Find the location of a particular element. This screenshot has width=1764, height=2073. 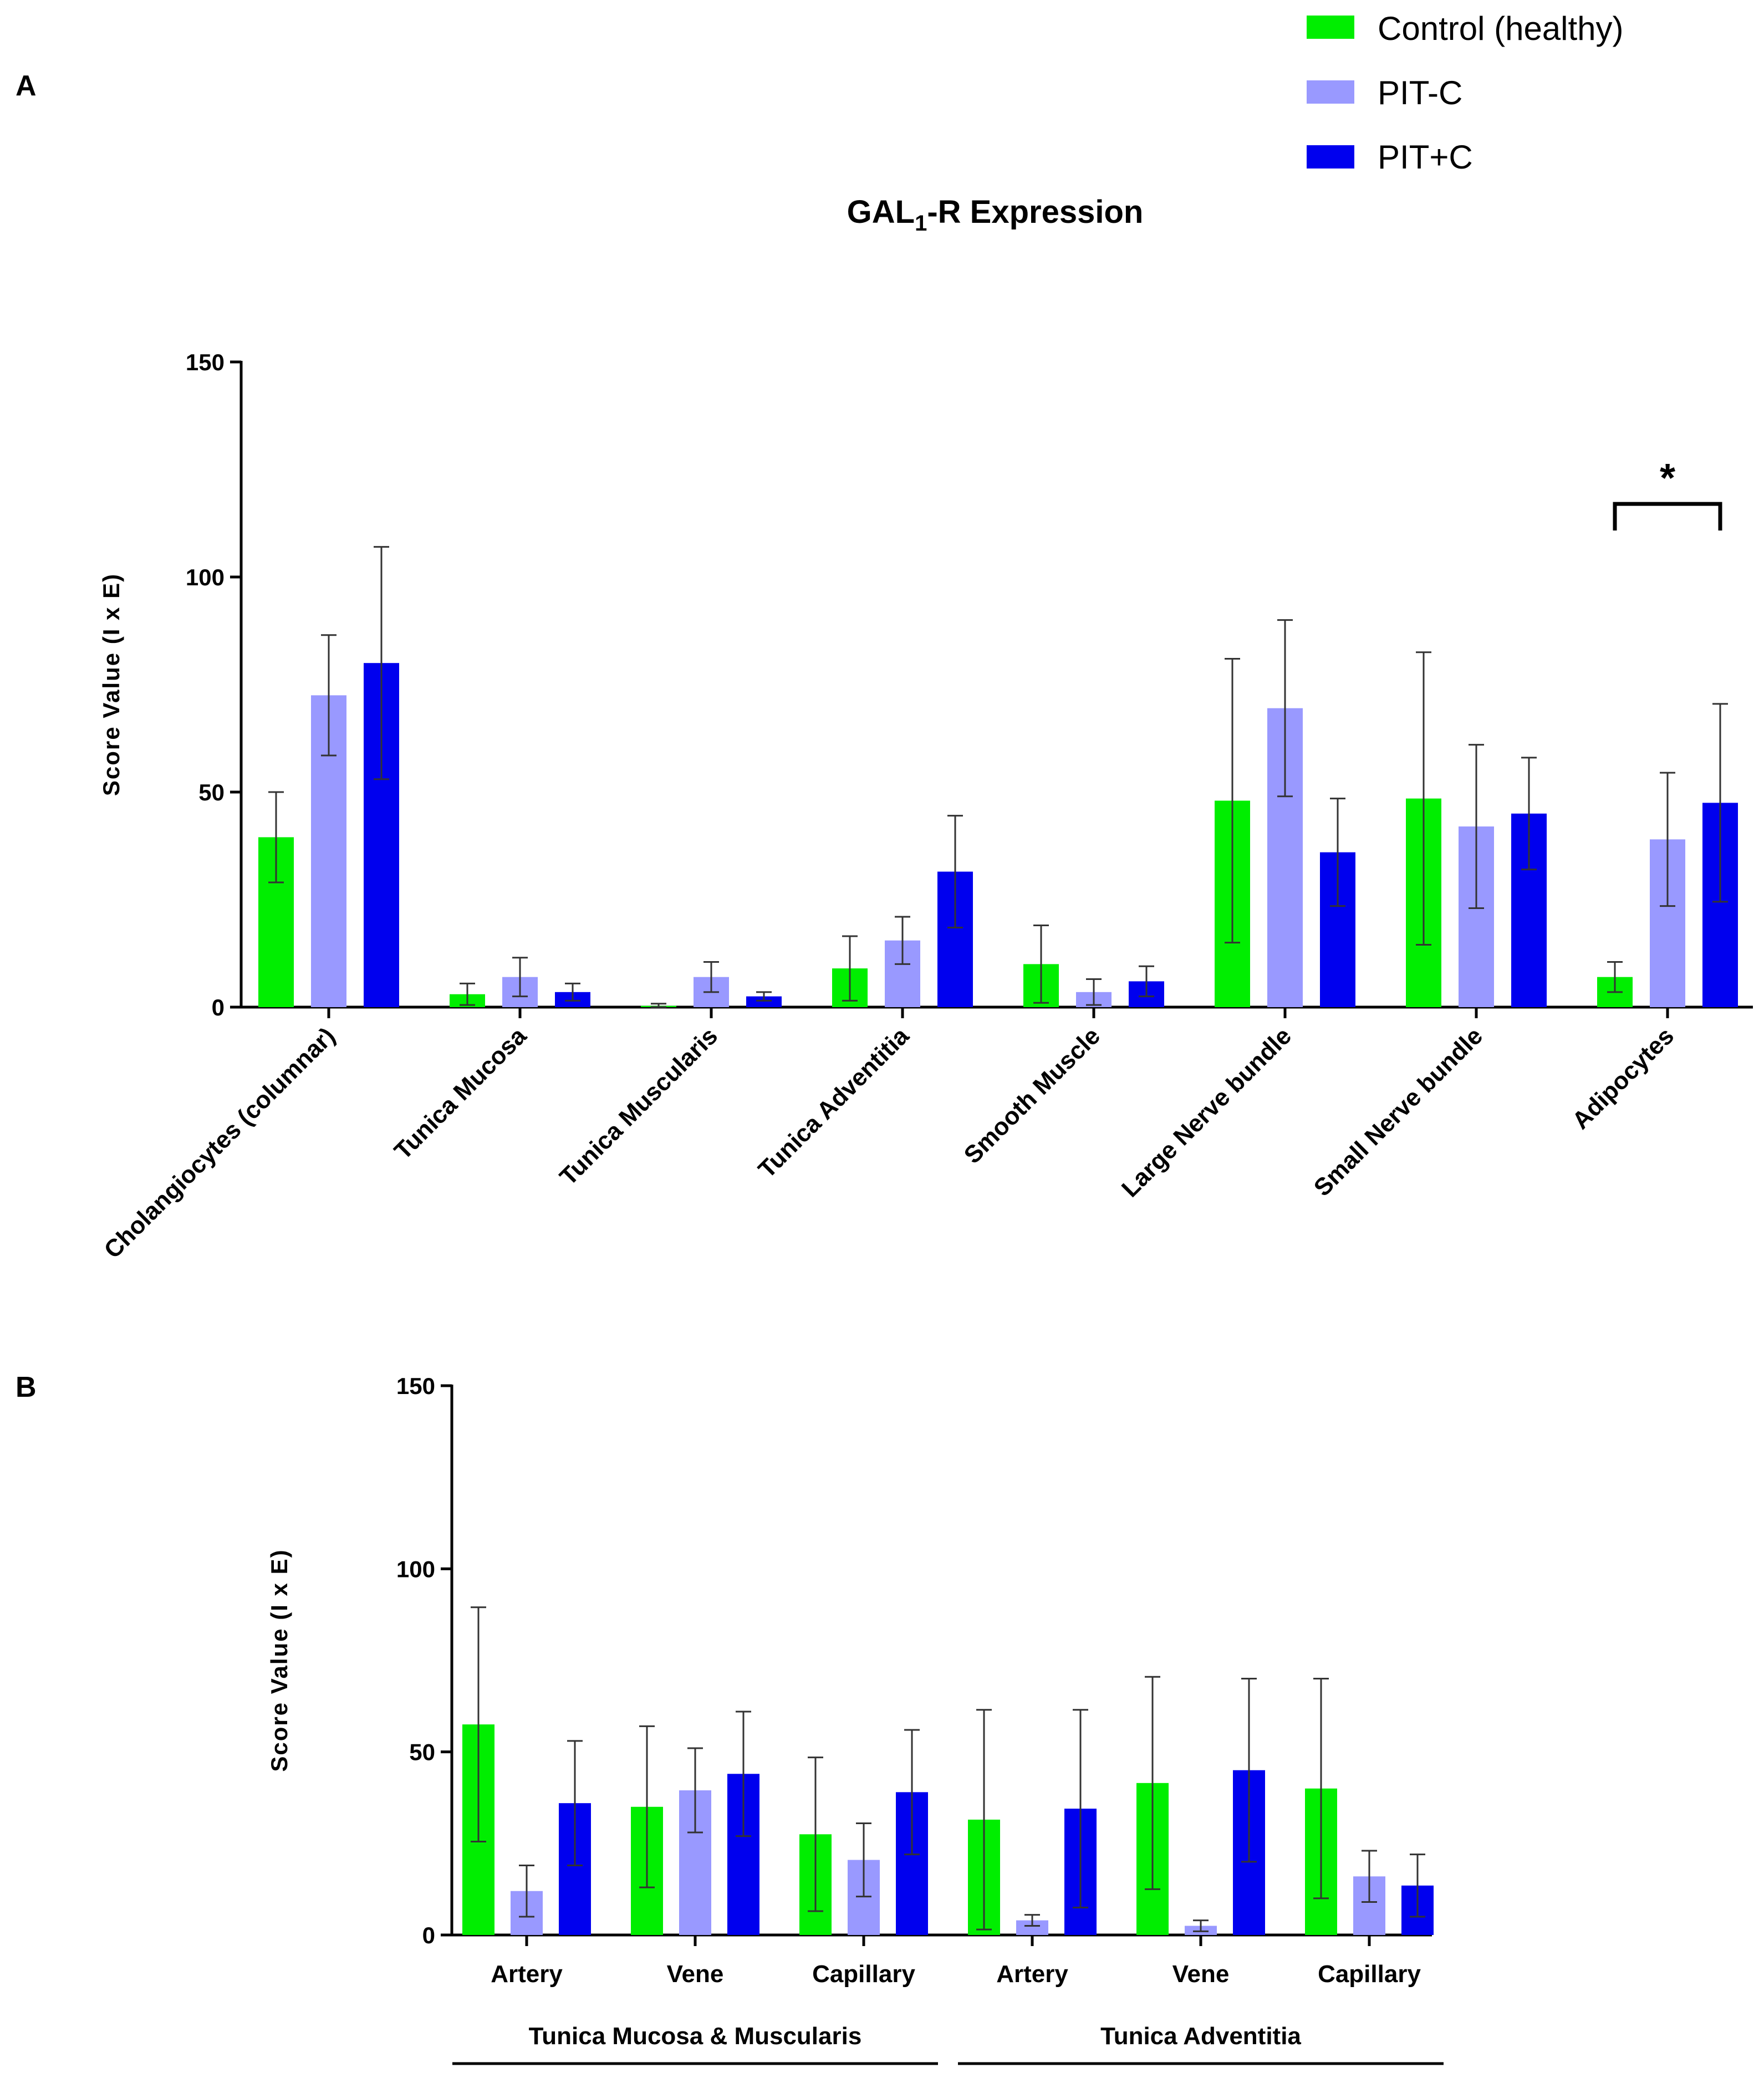

legend-label-control: Control (healthy) is located at coordinates (1501, 29).